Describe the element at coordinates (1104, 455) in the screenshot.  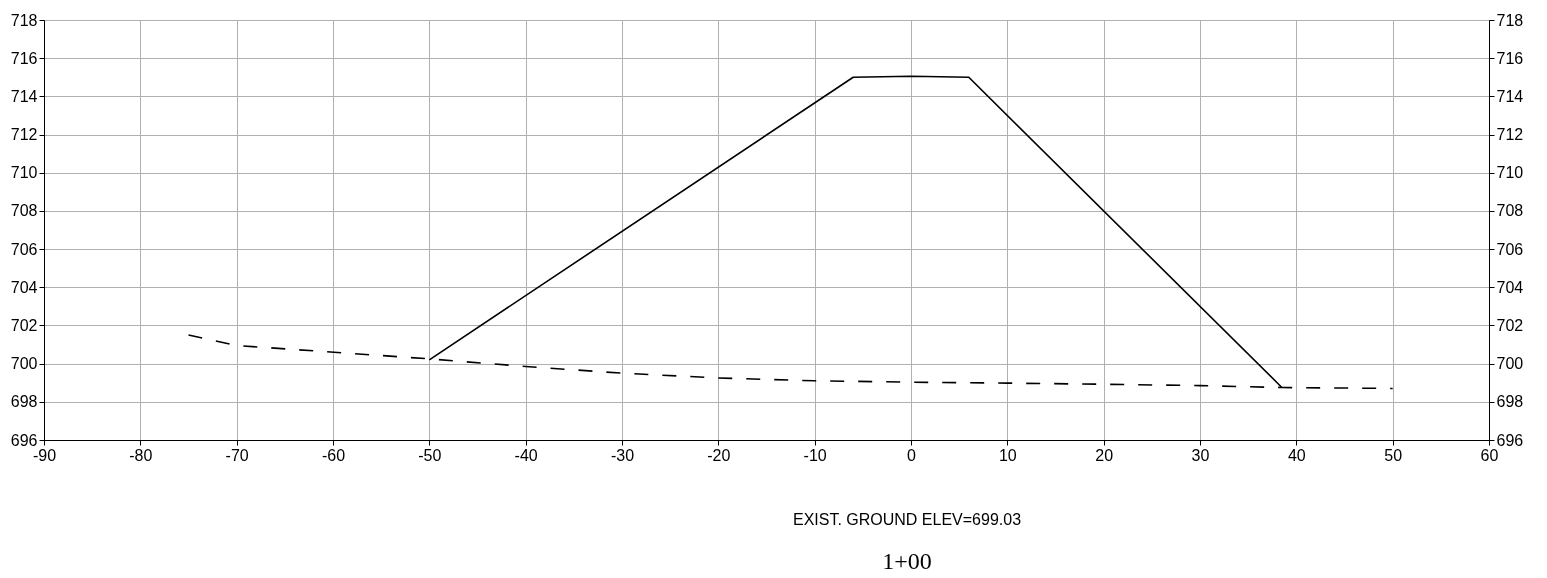
I see `x-tick-label: 20` at that location.